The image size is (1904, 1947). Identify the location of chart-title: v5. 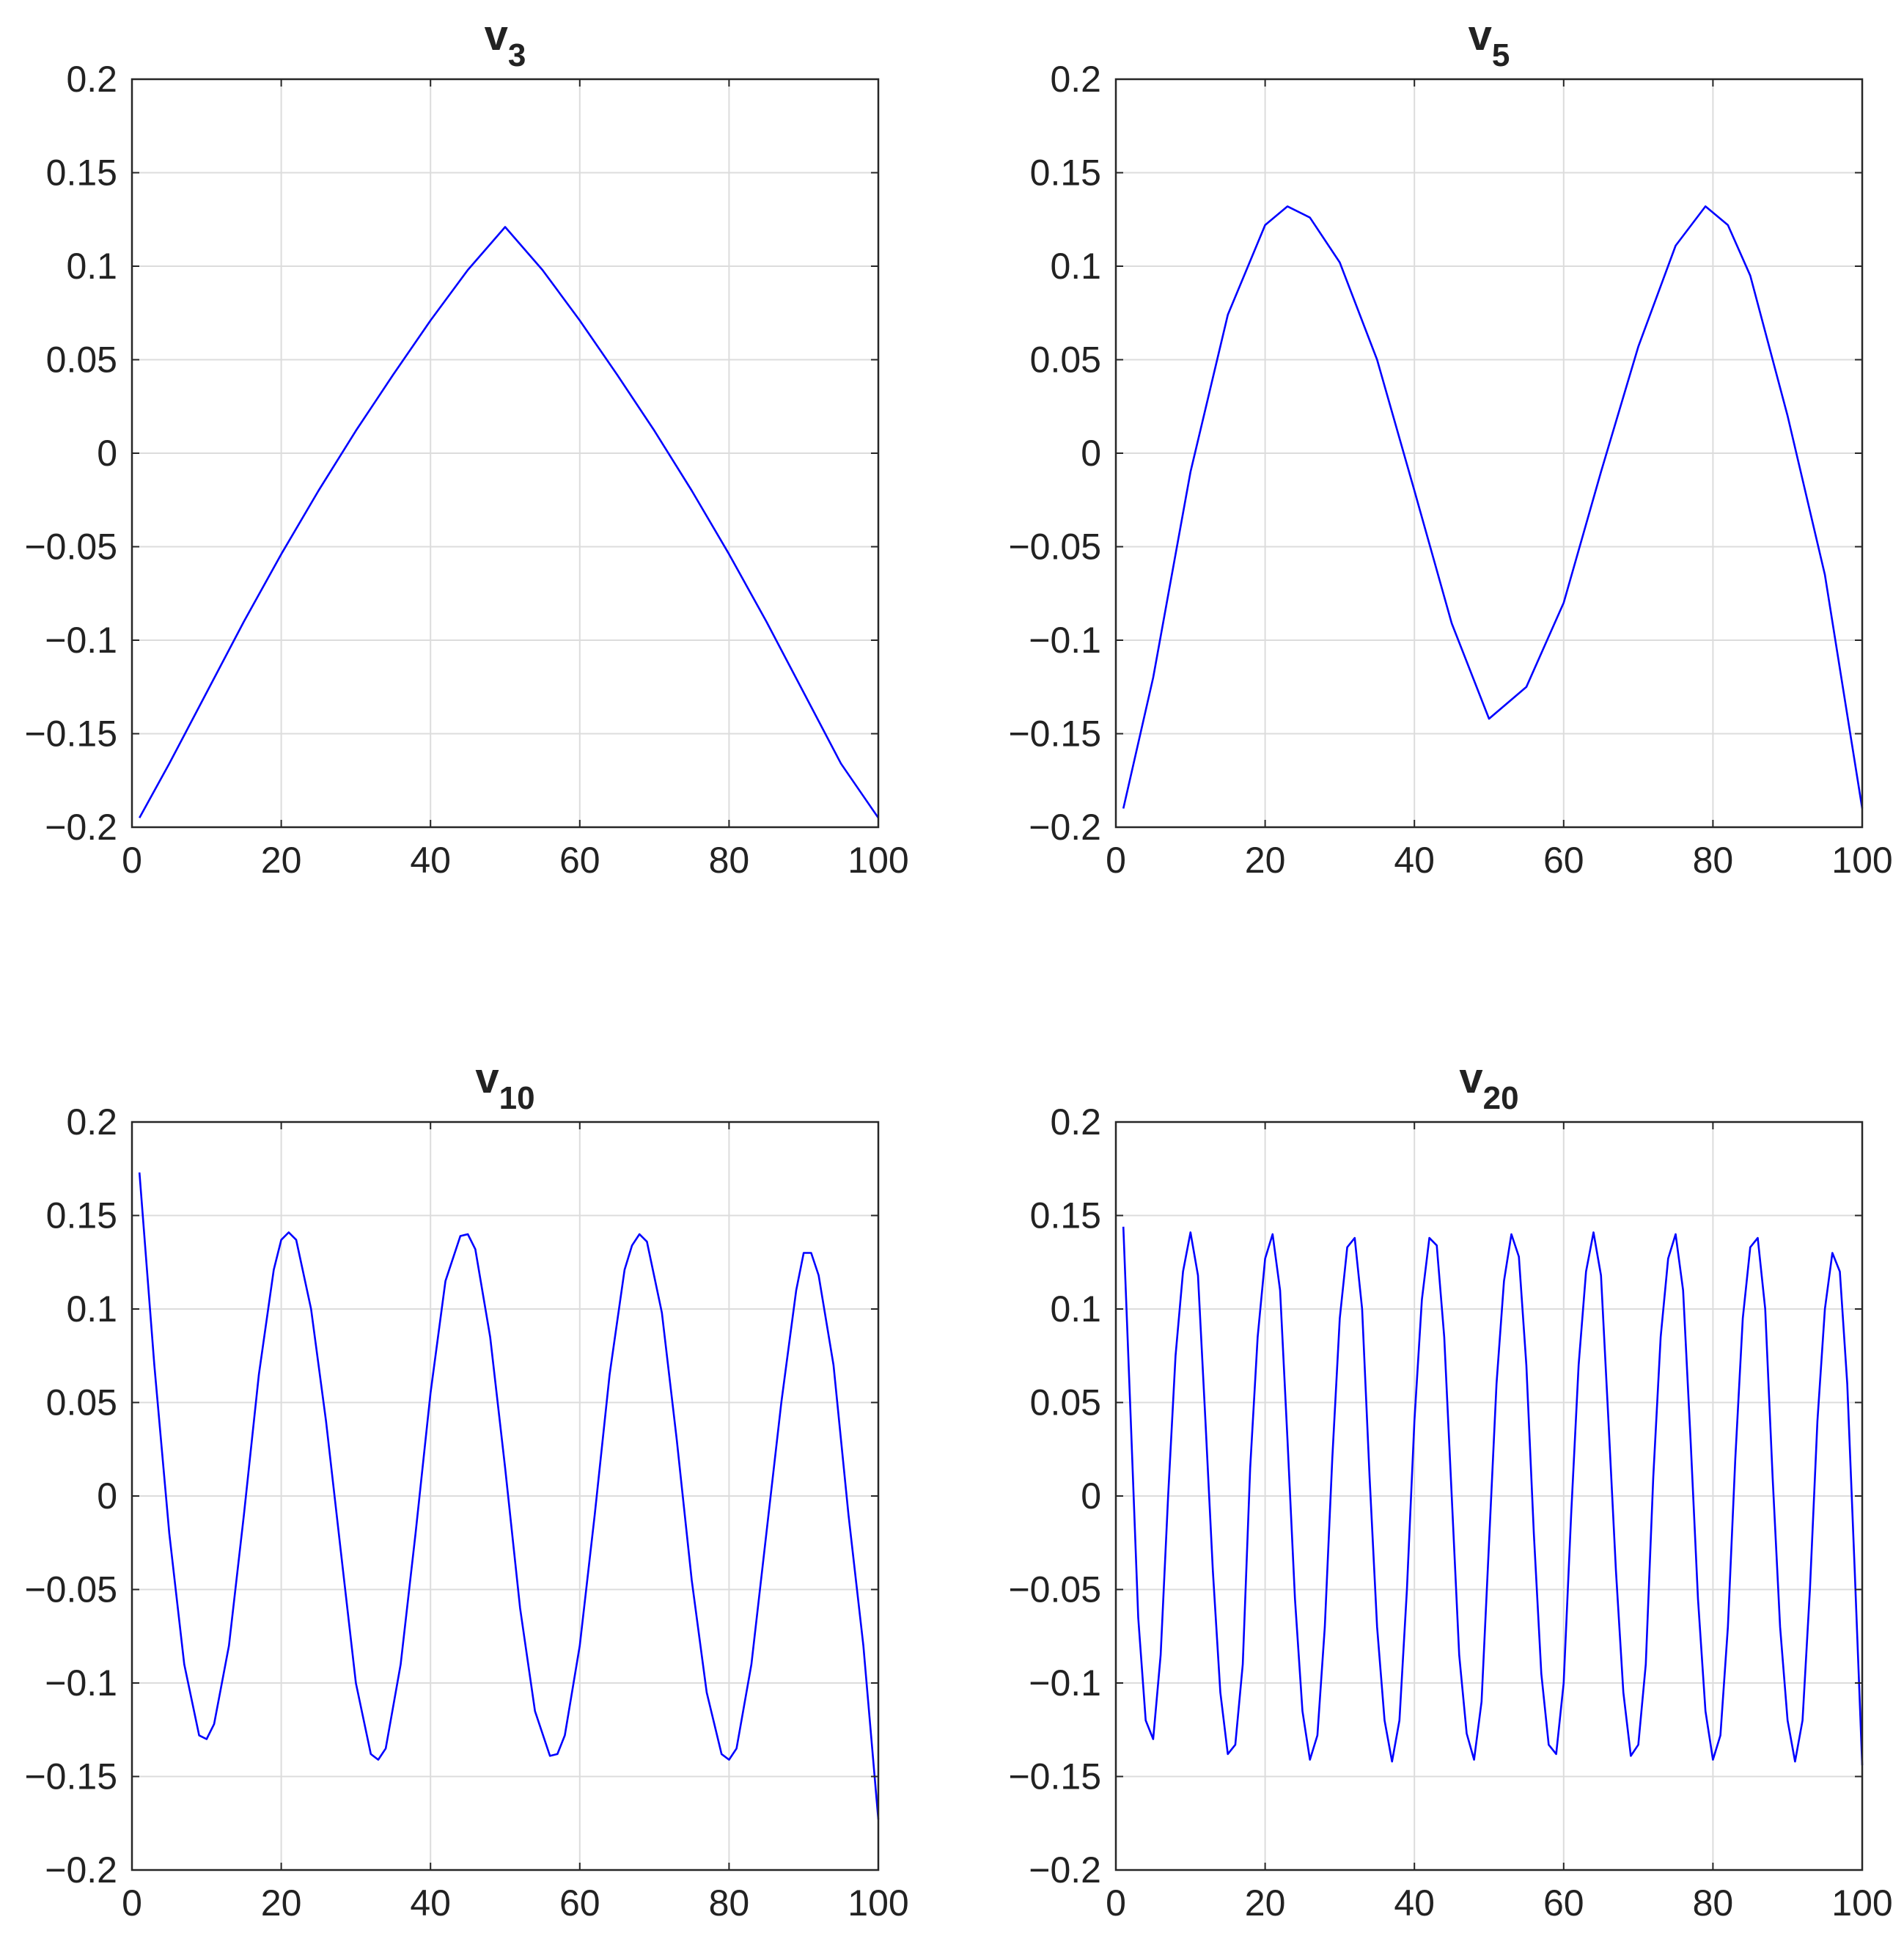
(1490, 42).